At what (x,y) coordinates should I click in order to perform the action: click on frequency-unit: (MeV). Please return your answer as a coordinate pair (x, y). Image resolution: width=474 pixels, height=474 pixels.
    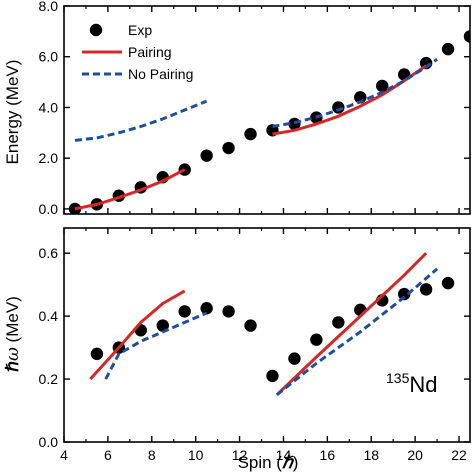
    Looking at the image, I should click on (12, 321).